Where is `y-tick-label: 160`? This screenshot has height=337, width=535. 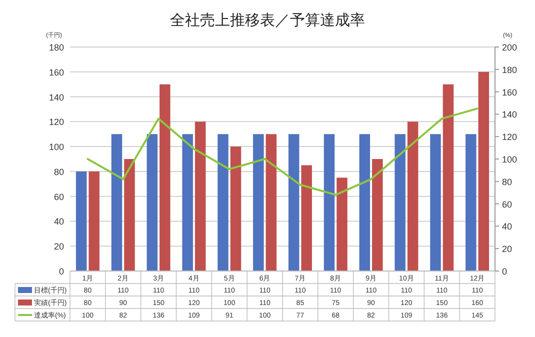 y-tick-label: 160 is located at coordinates (56, 72).